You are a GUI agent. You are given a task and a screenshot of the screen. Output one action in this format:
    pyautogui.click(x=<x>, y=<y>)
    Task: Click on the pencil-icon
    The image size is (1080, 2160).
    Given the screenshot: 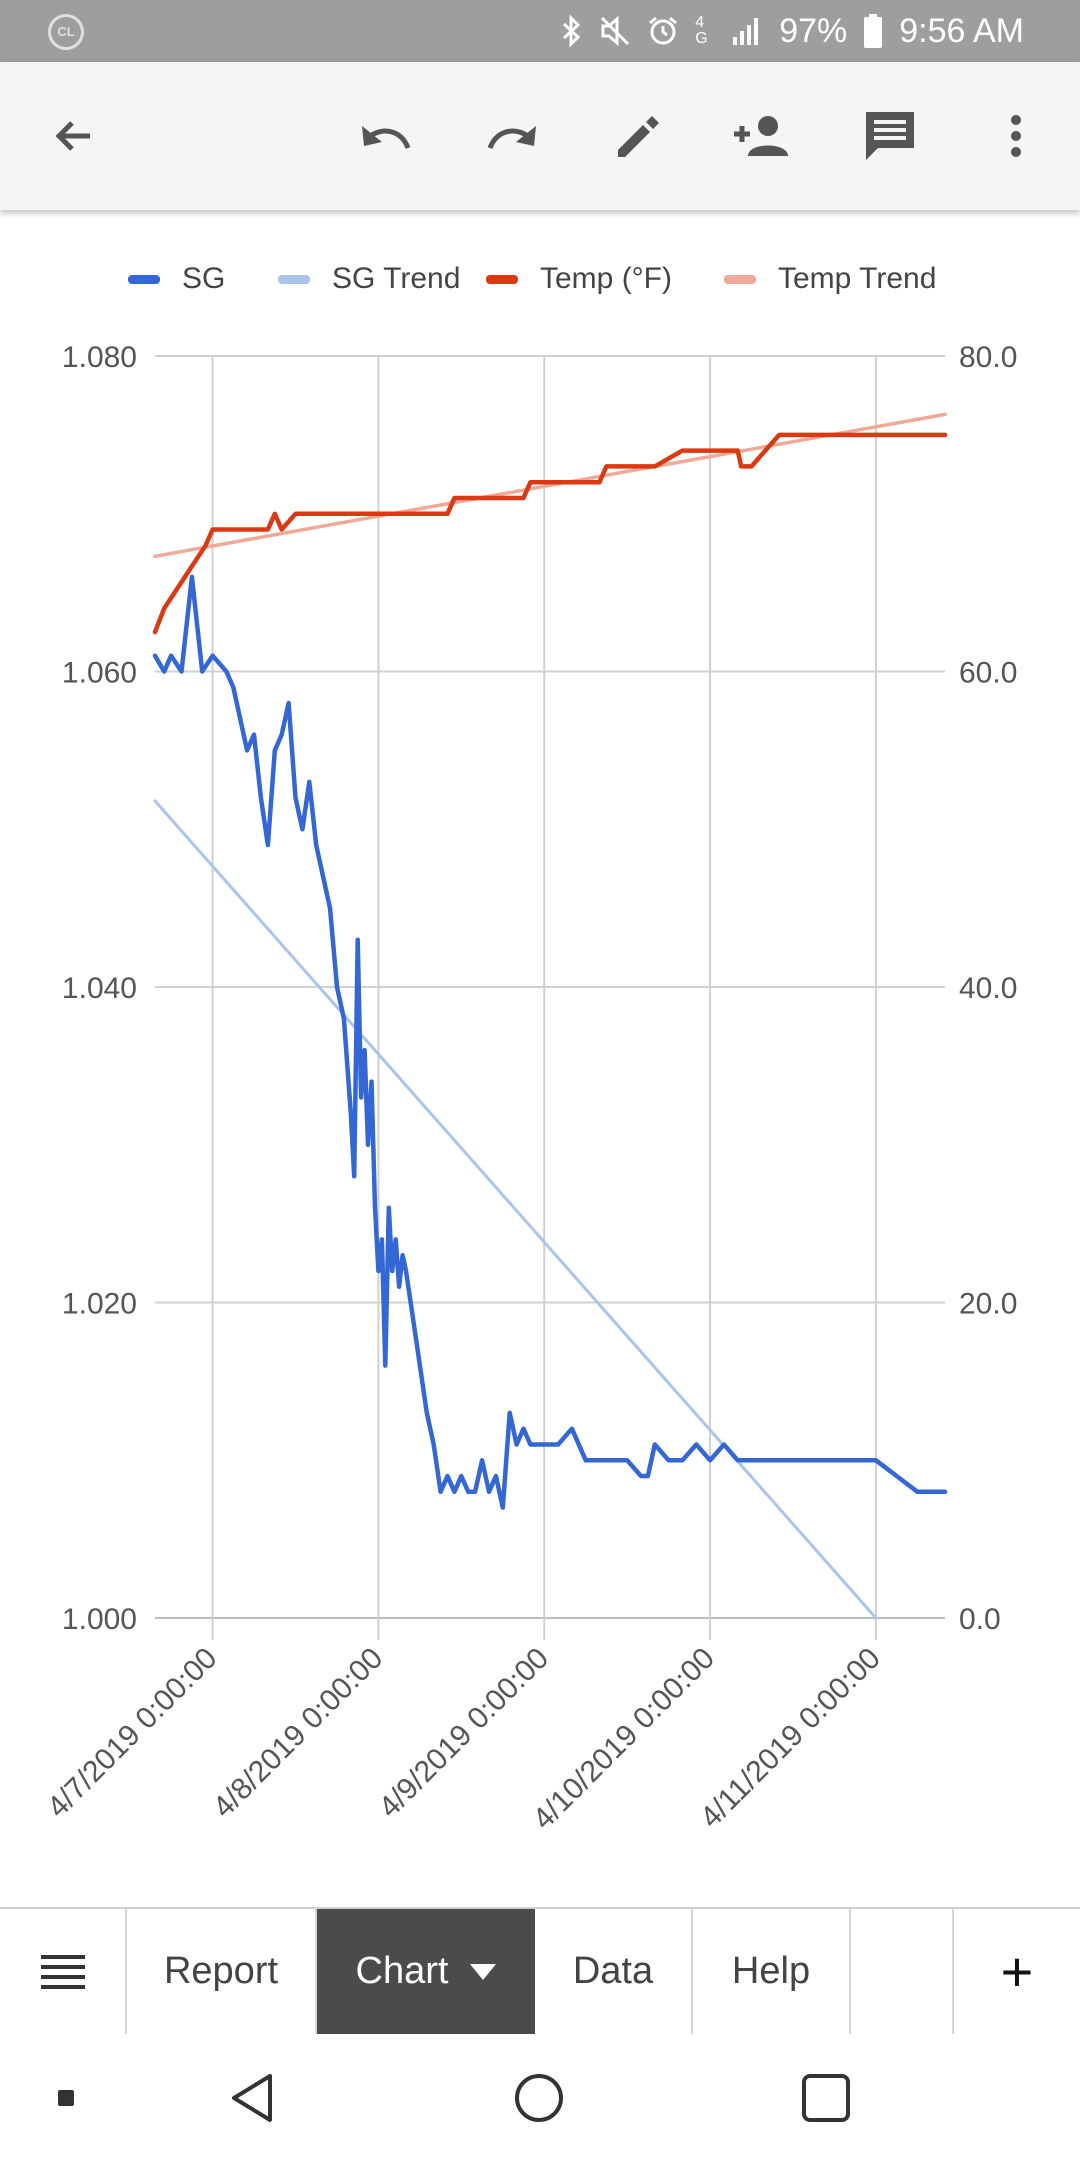 What is the action you would take?
    pyautogui.click(x=638, y=136)
    